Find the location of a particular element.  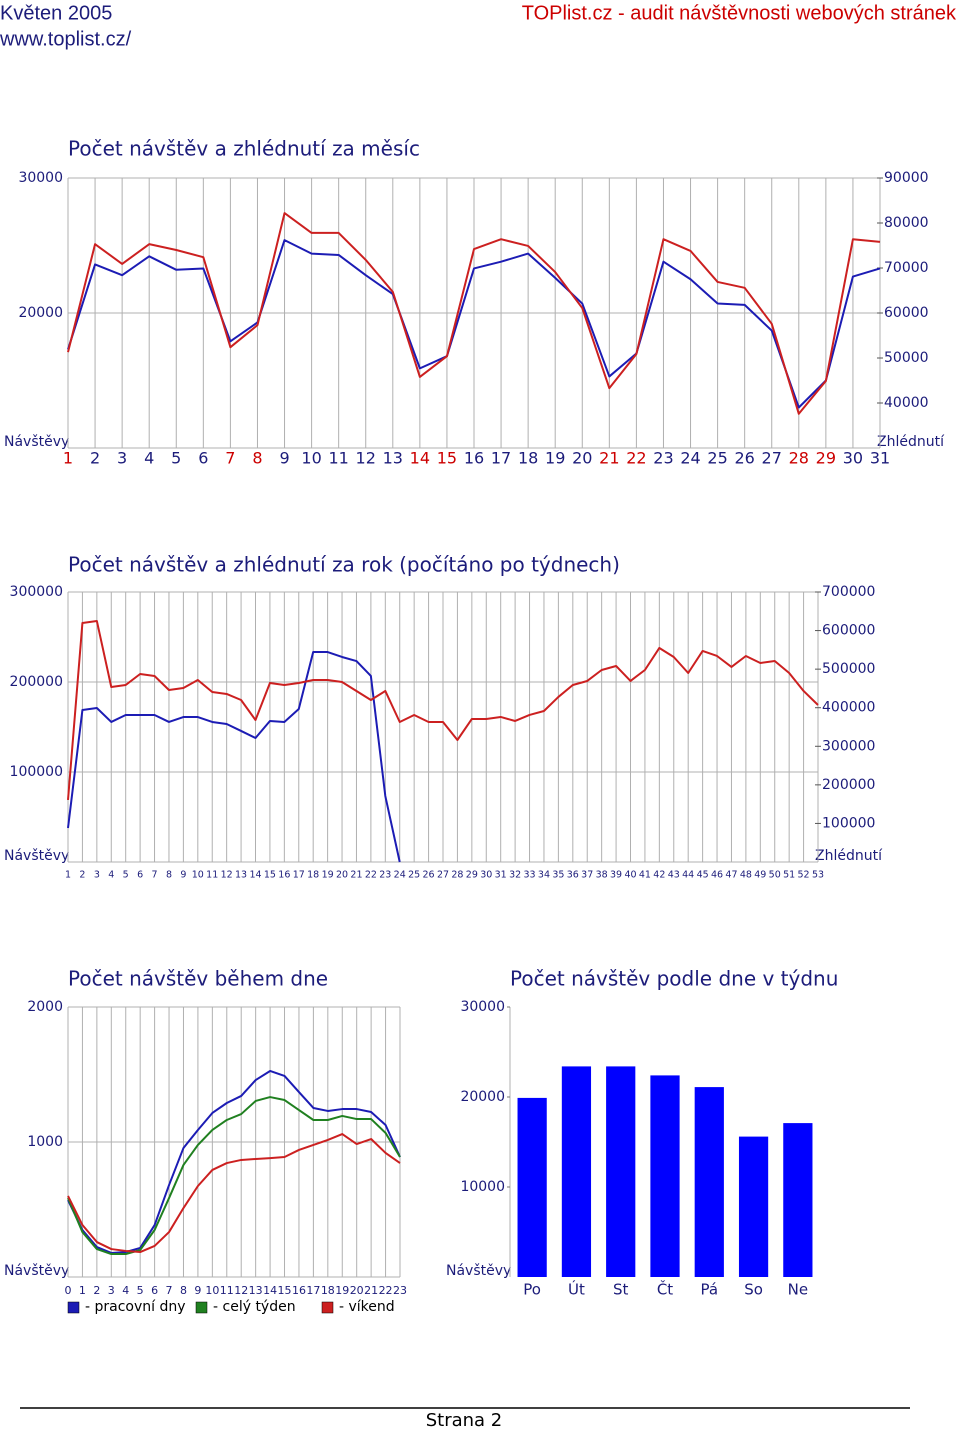

y-tick-label: 100000 is located at coordinates (36, 772).